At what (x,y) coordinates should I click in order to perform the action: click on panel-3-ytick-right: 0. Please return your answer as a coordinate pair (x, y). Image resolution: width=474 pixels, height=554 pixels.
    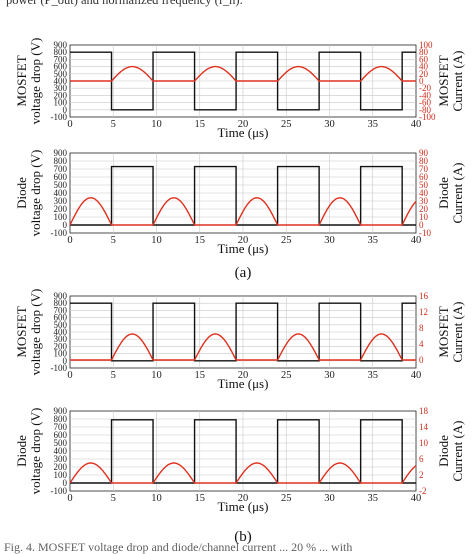
    Looking at the image, I should click on (421, 360).